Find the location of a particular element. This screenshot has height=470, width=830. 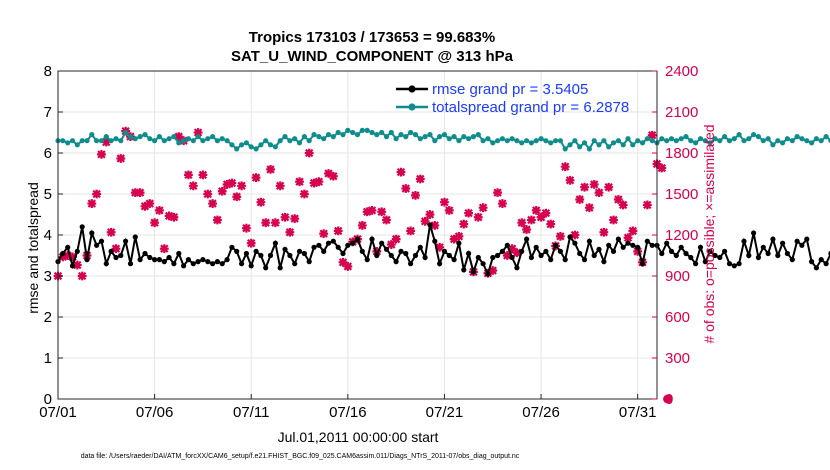

y-tick-label-left: 3 is located at coordinates (48, 276).